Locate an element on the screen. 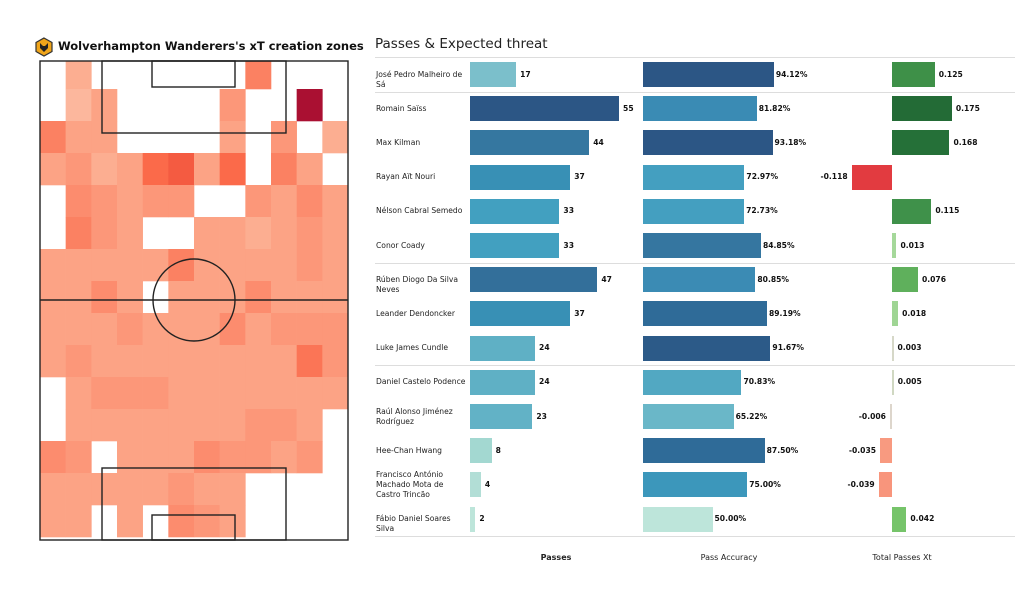  pass-accuracy-value: 72.73% is located at coordinates (762, 211).